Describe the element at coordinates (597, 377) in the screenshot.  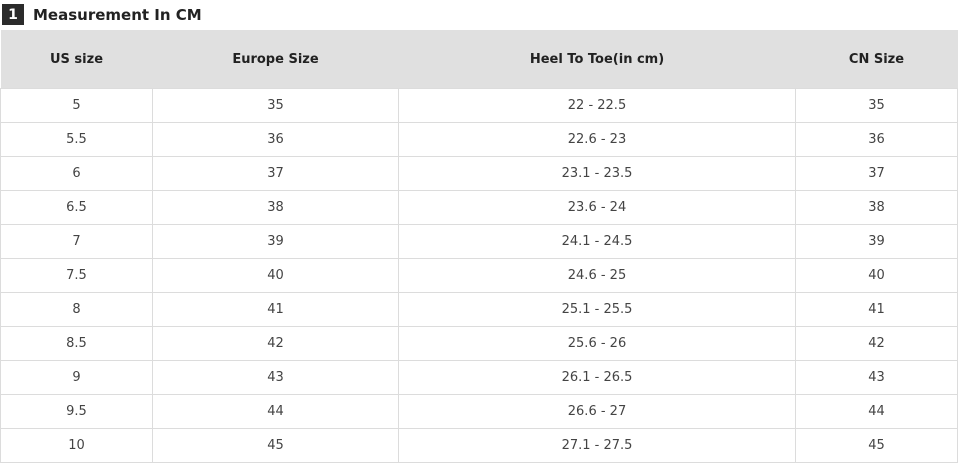
I see `cell-heel-to-toe: 26.1 - 26.5` at that location.